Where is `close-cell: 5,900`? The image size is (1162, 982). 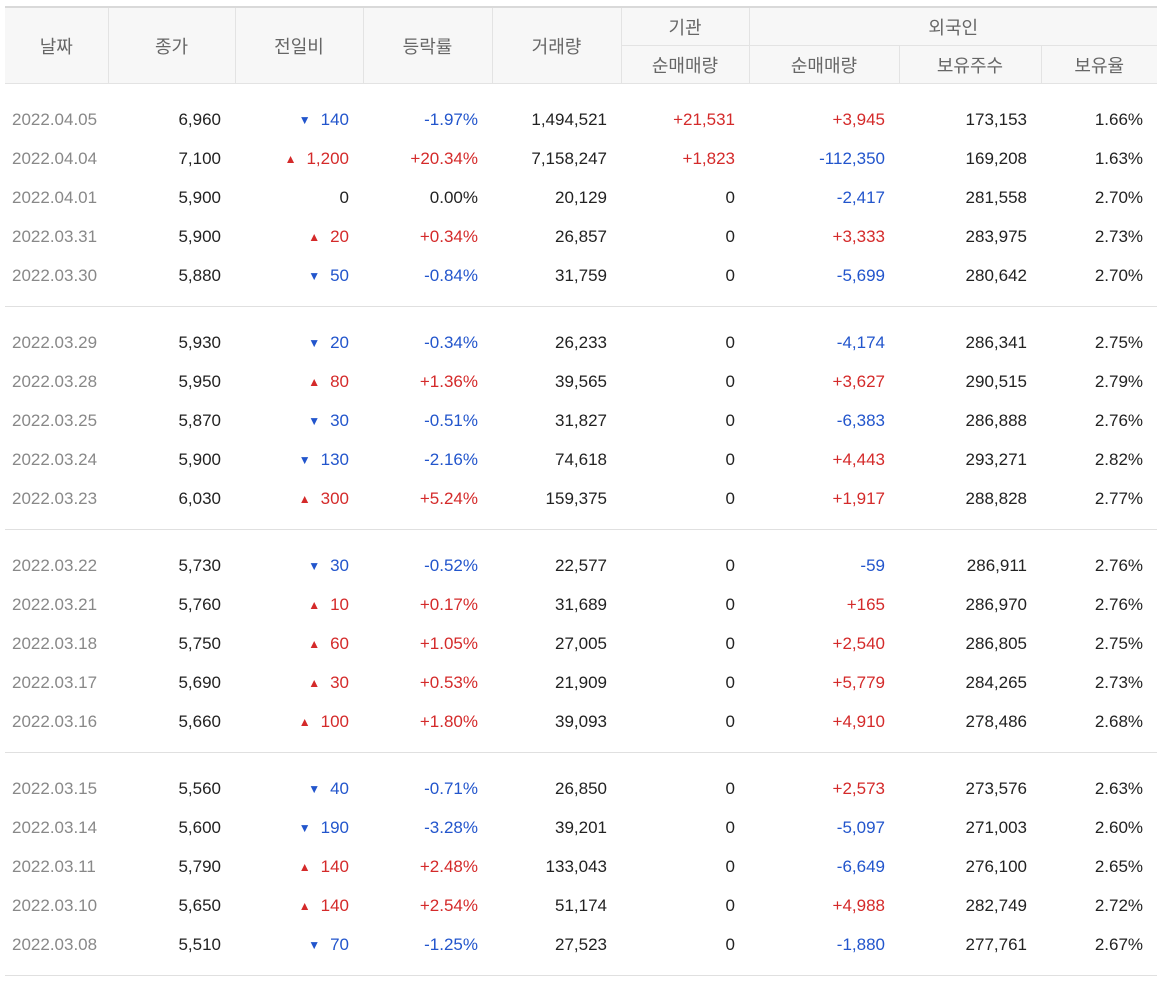 close-cell: 5,900 is located at coordinates (199, 197).